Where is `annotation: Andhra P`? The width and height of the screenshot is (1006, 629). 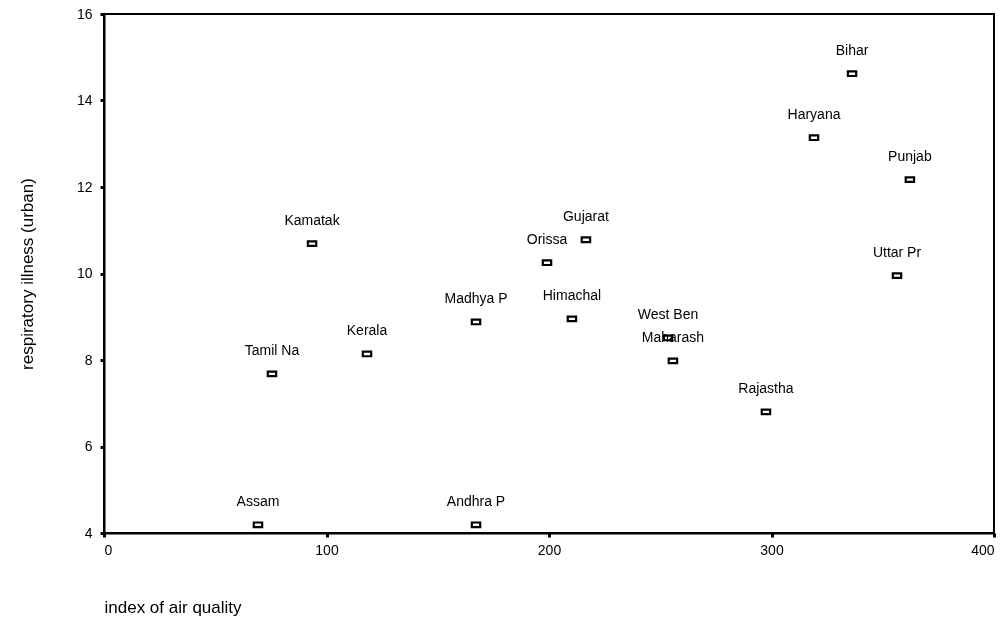
annotation: Andhra P is located at coordinates (476, 500).